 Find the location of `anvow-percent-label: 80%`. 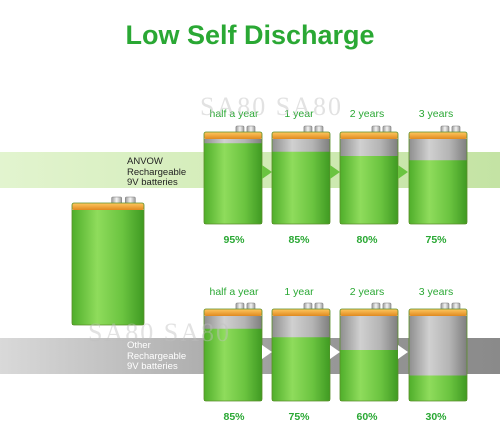

anvow-percent-label: 80% is located at coordinates (367, 240).